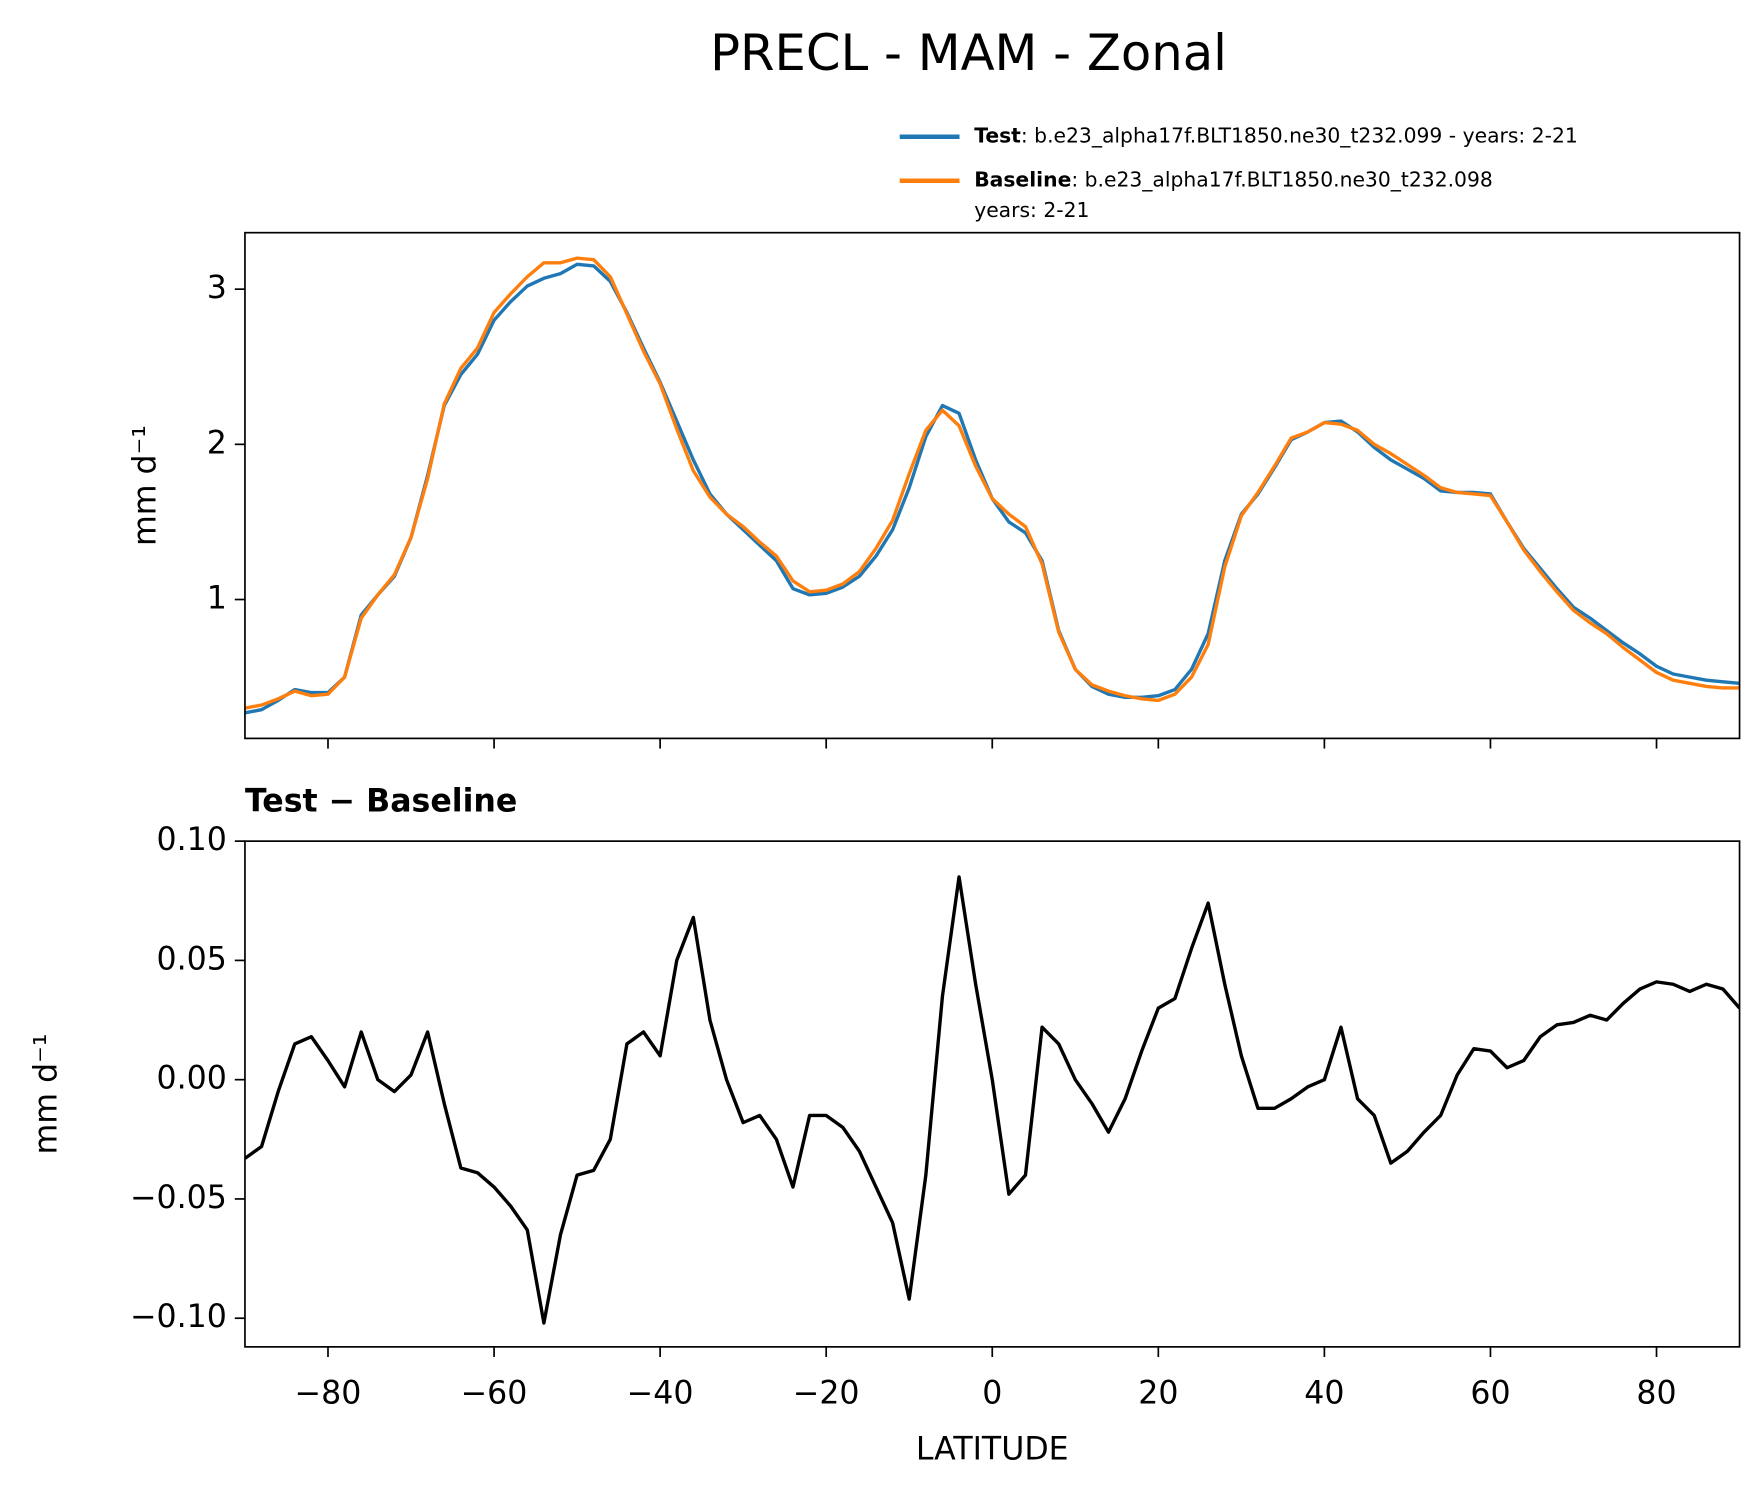 The image size is (1761, 1496). I want to click on y-tick-label: 3, so click(217, 288).